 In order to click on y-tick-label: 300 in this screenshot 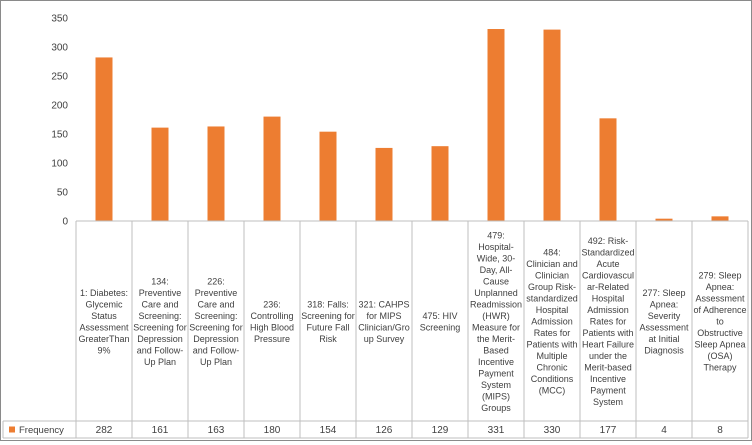, I will do `click(59, 48)`.